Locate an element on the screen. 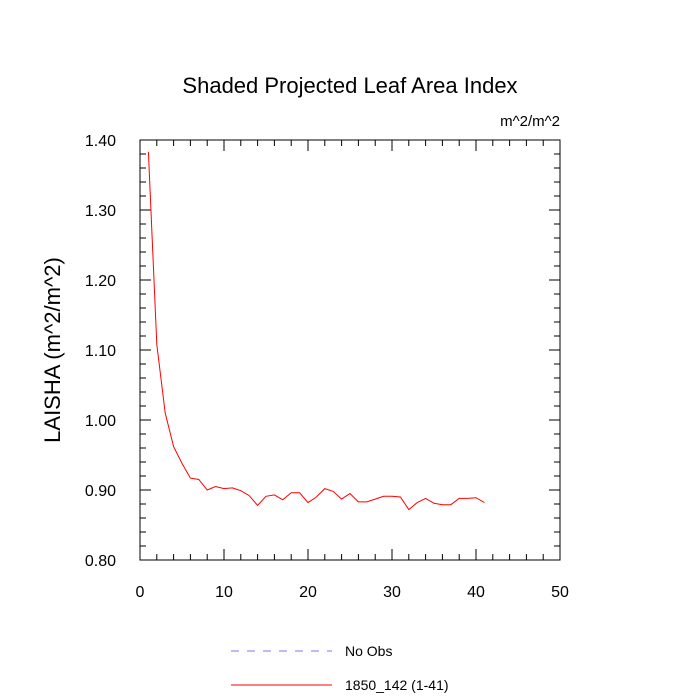  x-tick-label: 40 is located at coordinates (476, 592).